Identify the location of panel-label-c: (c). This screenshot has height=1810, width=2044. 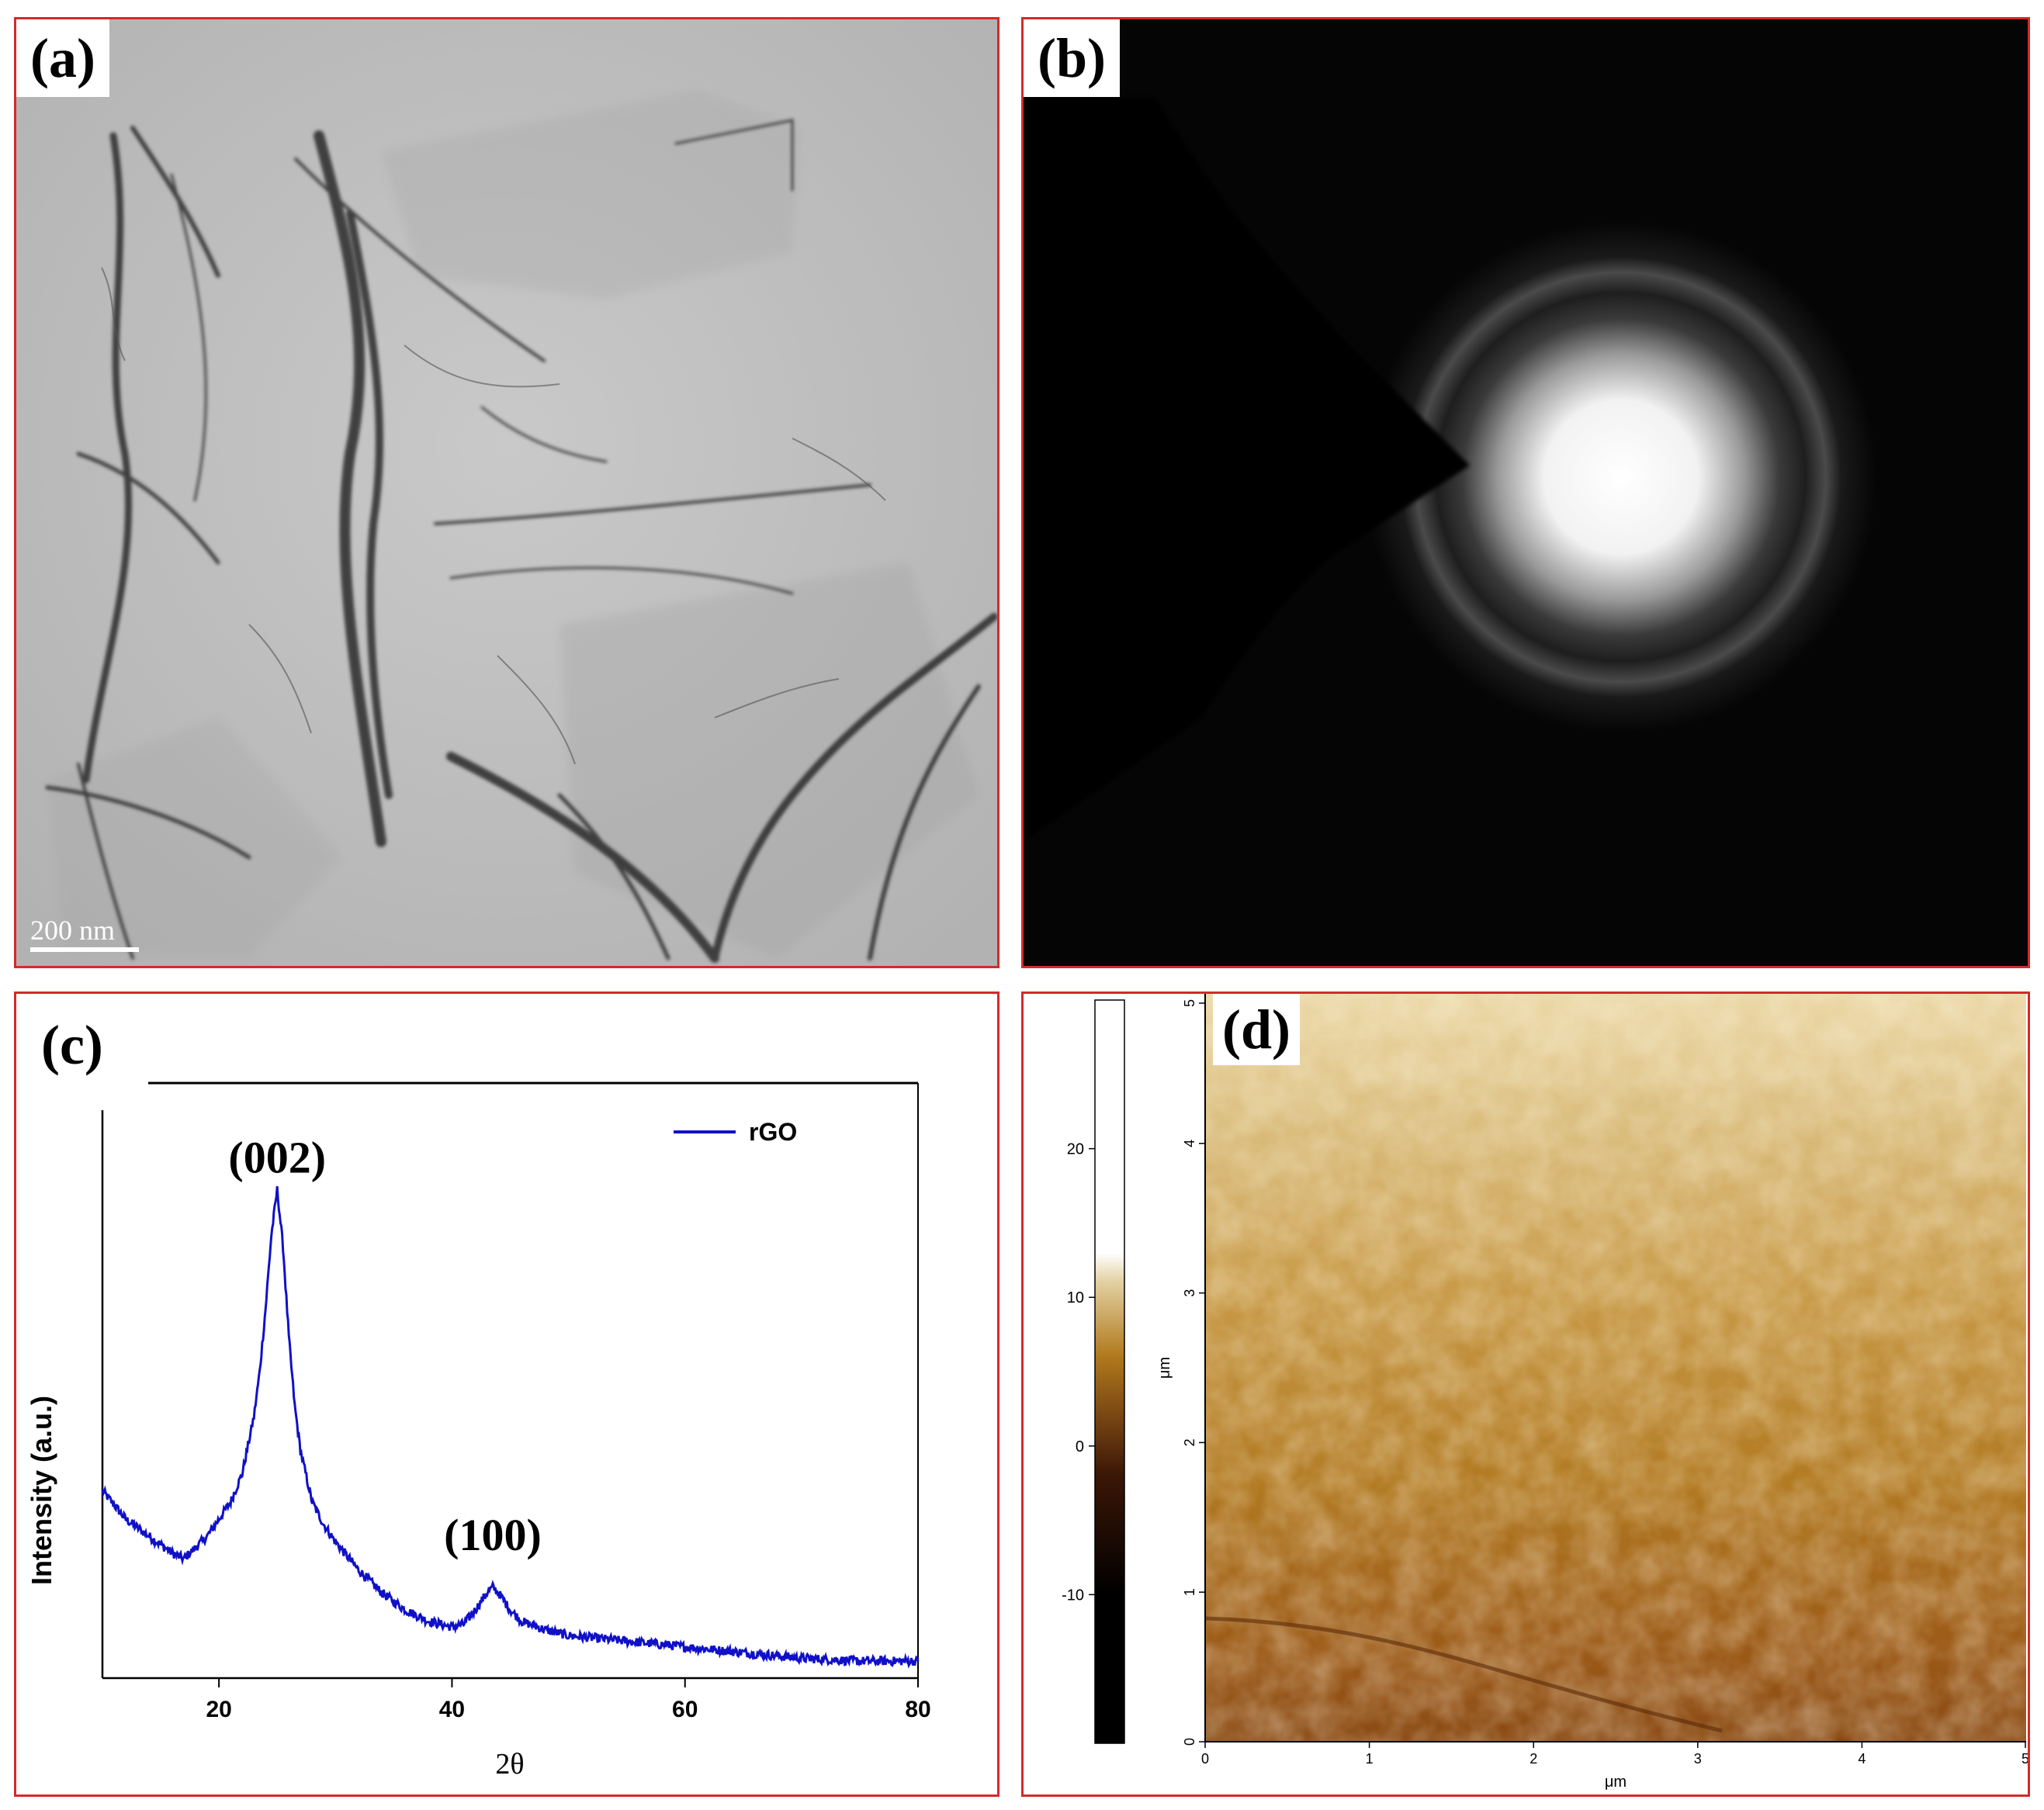
(72, 1045).